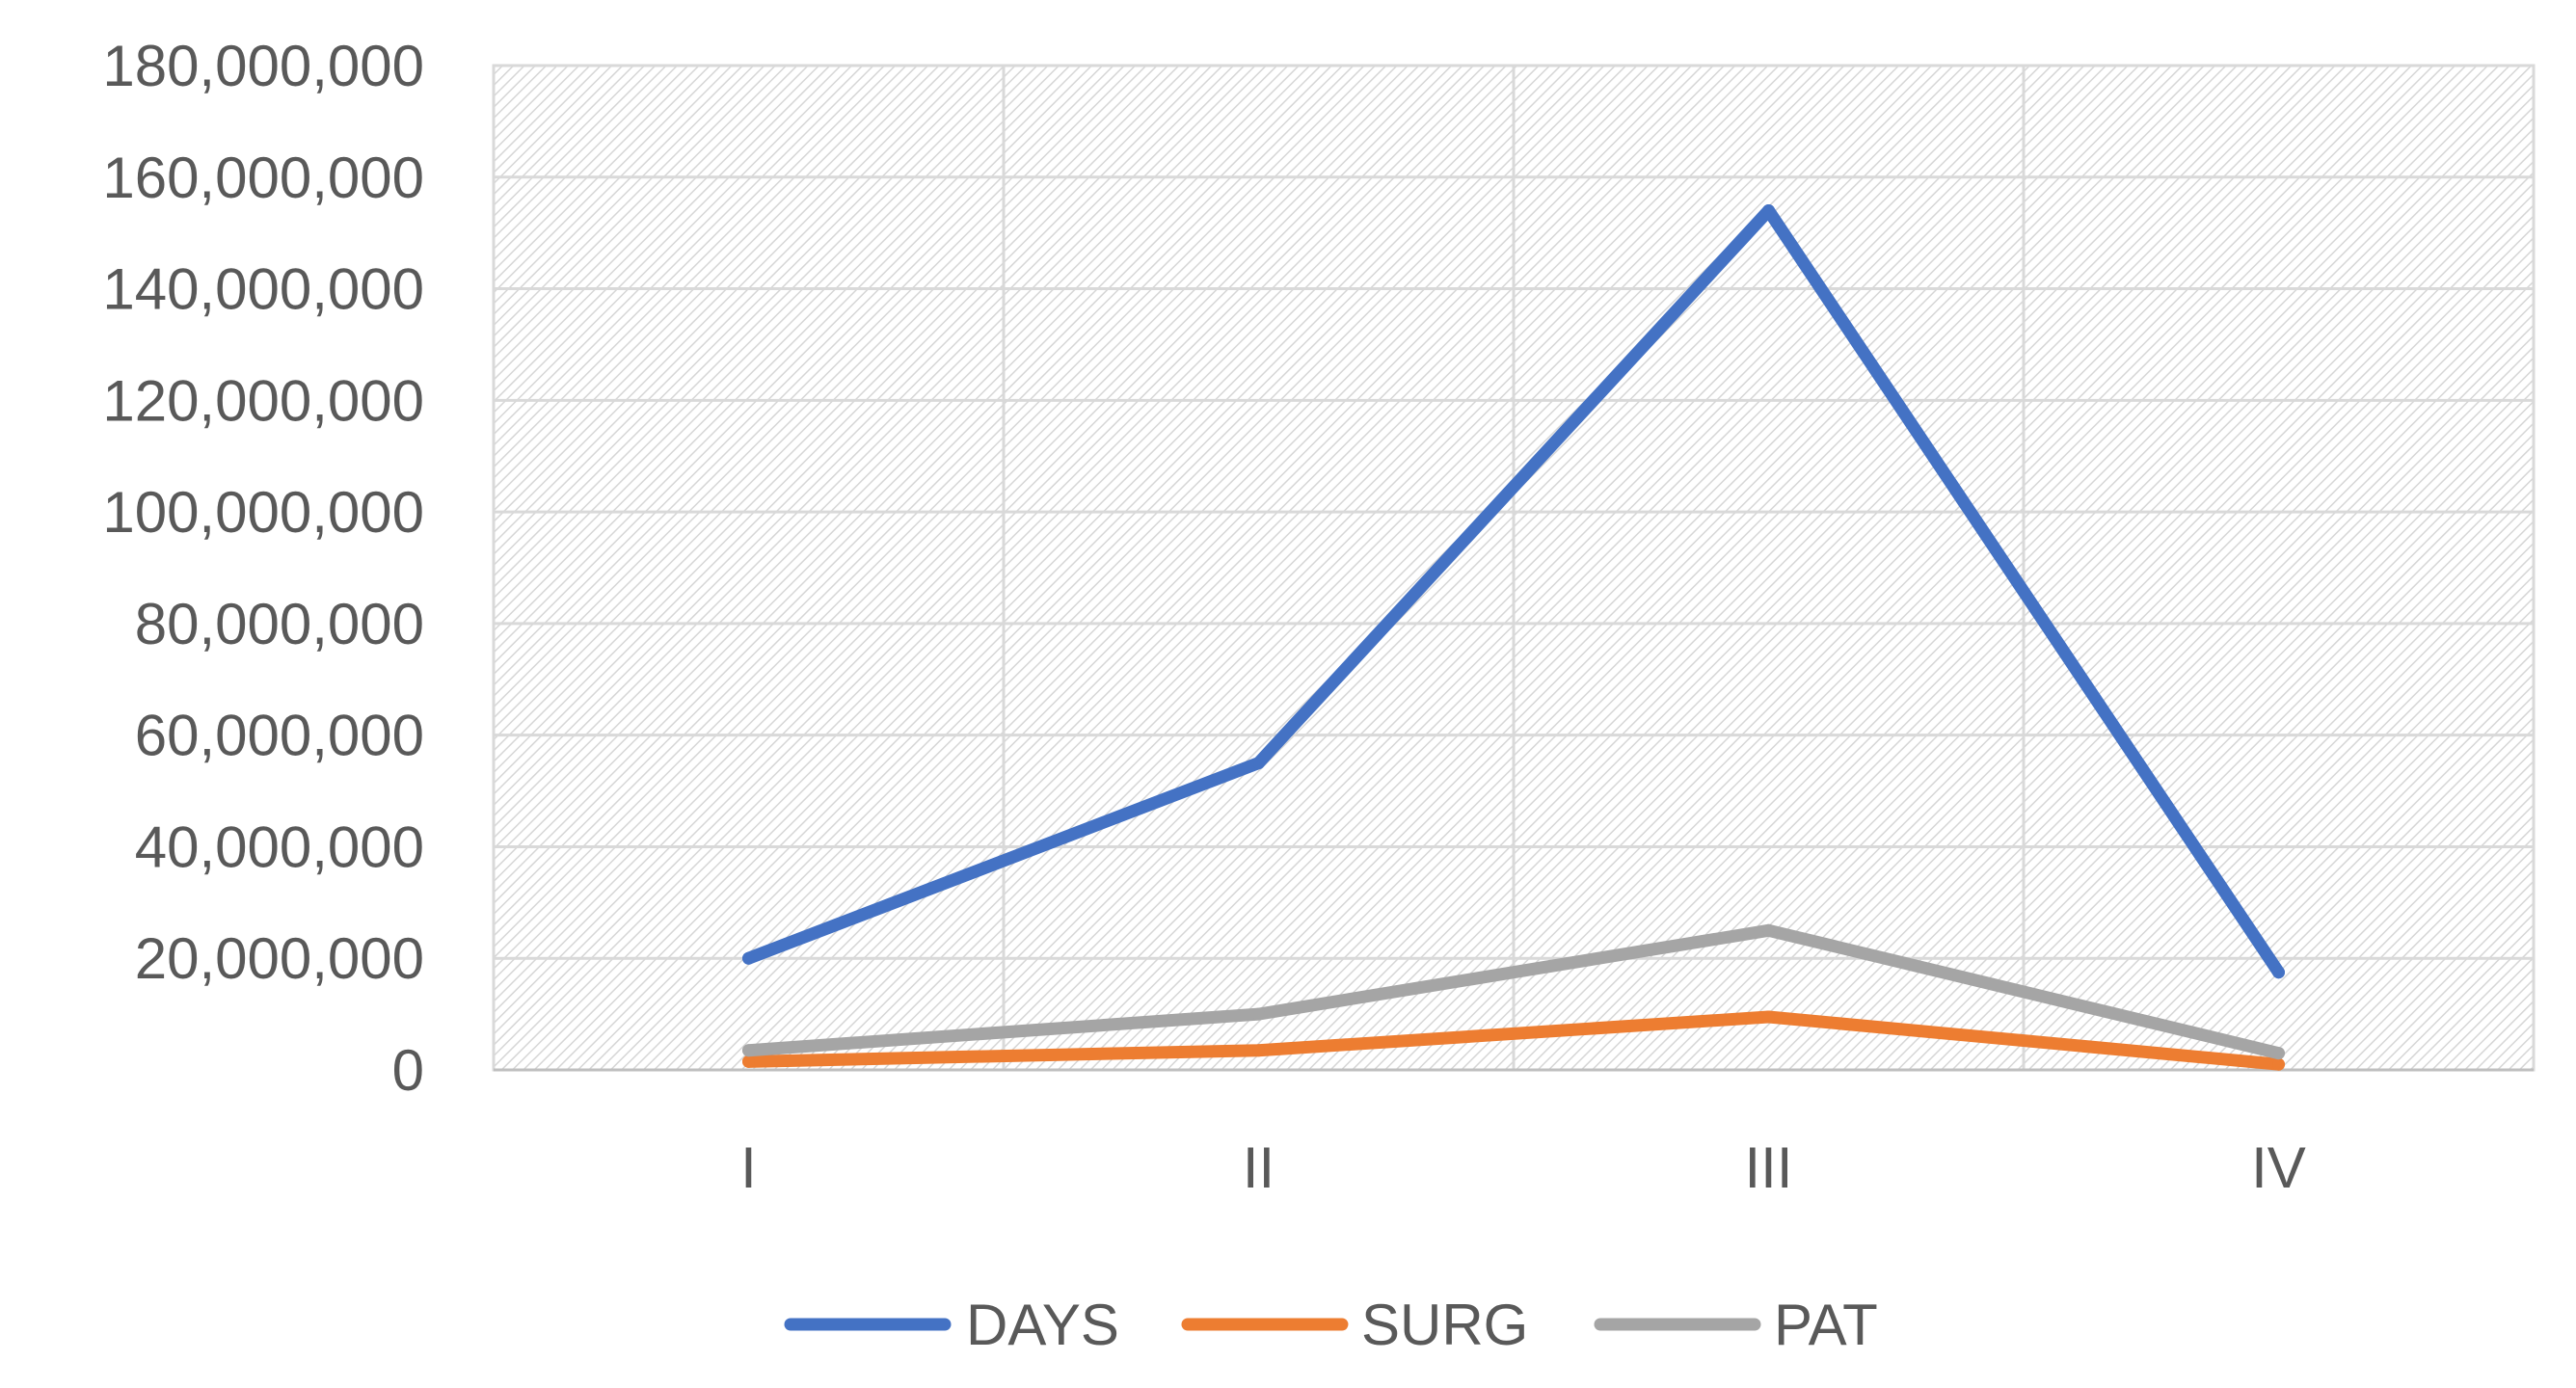  I want to click on x-tick-label: IV, so click(2279, 1167).